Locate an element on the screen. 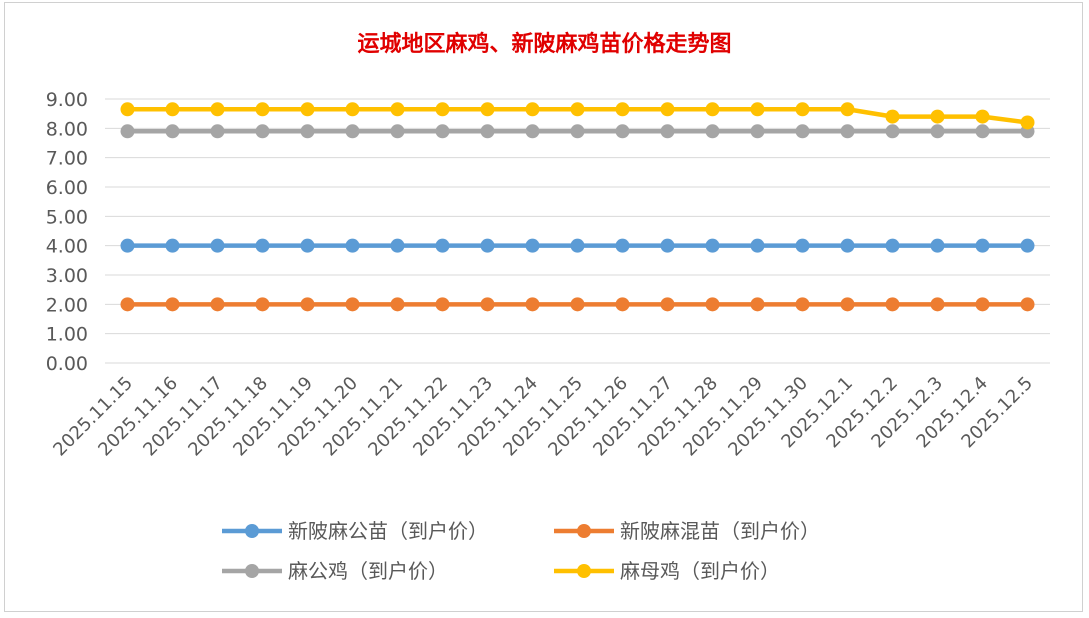  legend-label: 麻母鸡（到户价） is located at coordinates (700, 571).